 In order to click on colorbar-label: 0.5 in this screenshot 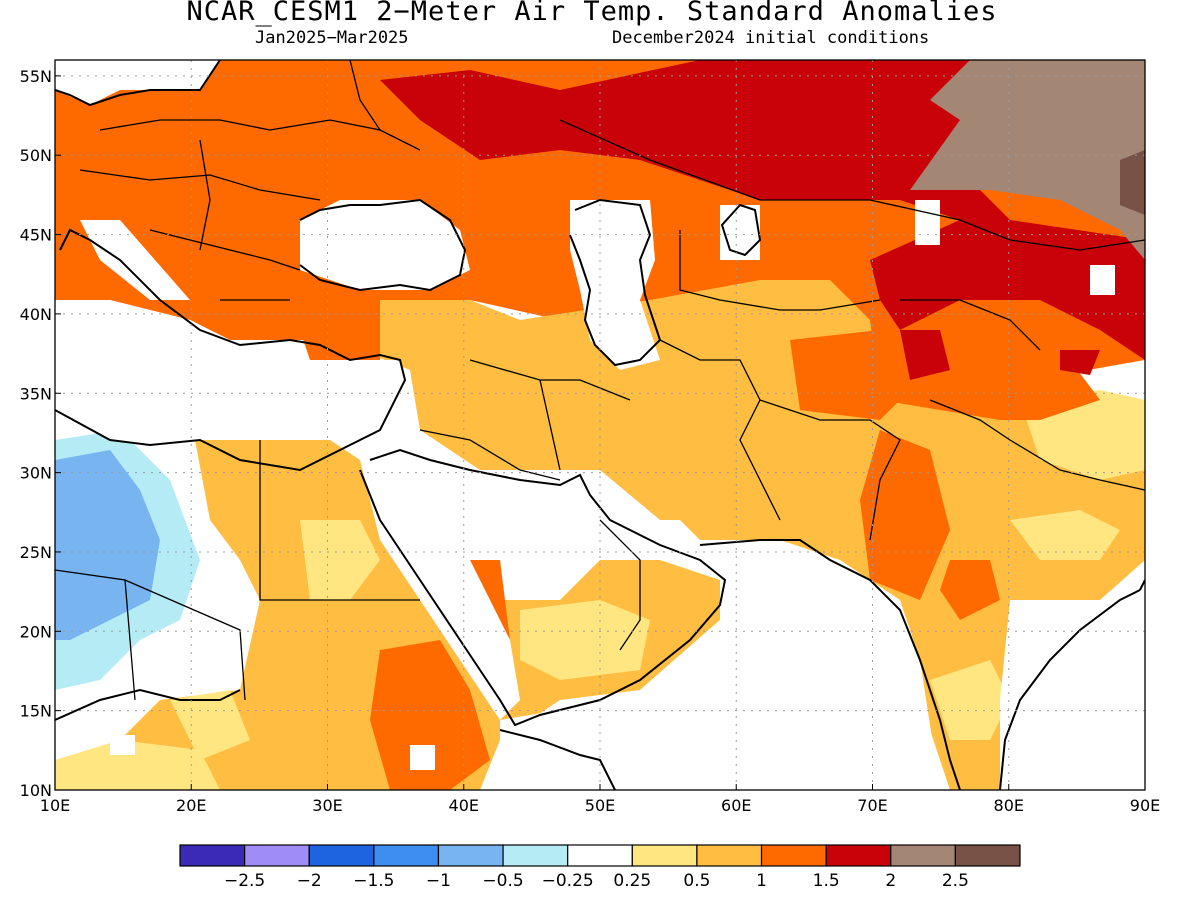, I will do `click(696, 881)`.